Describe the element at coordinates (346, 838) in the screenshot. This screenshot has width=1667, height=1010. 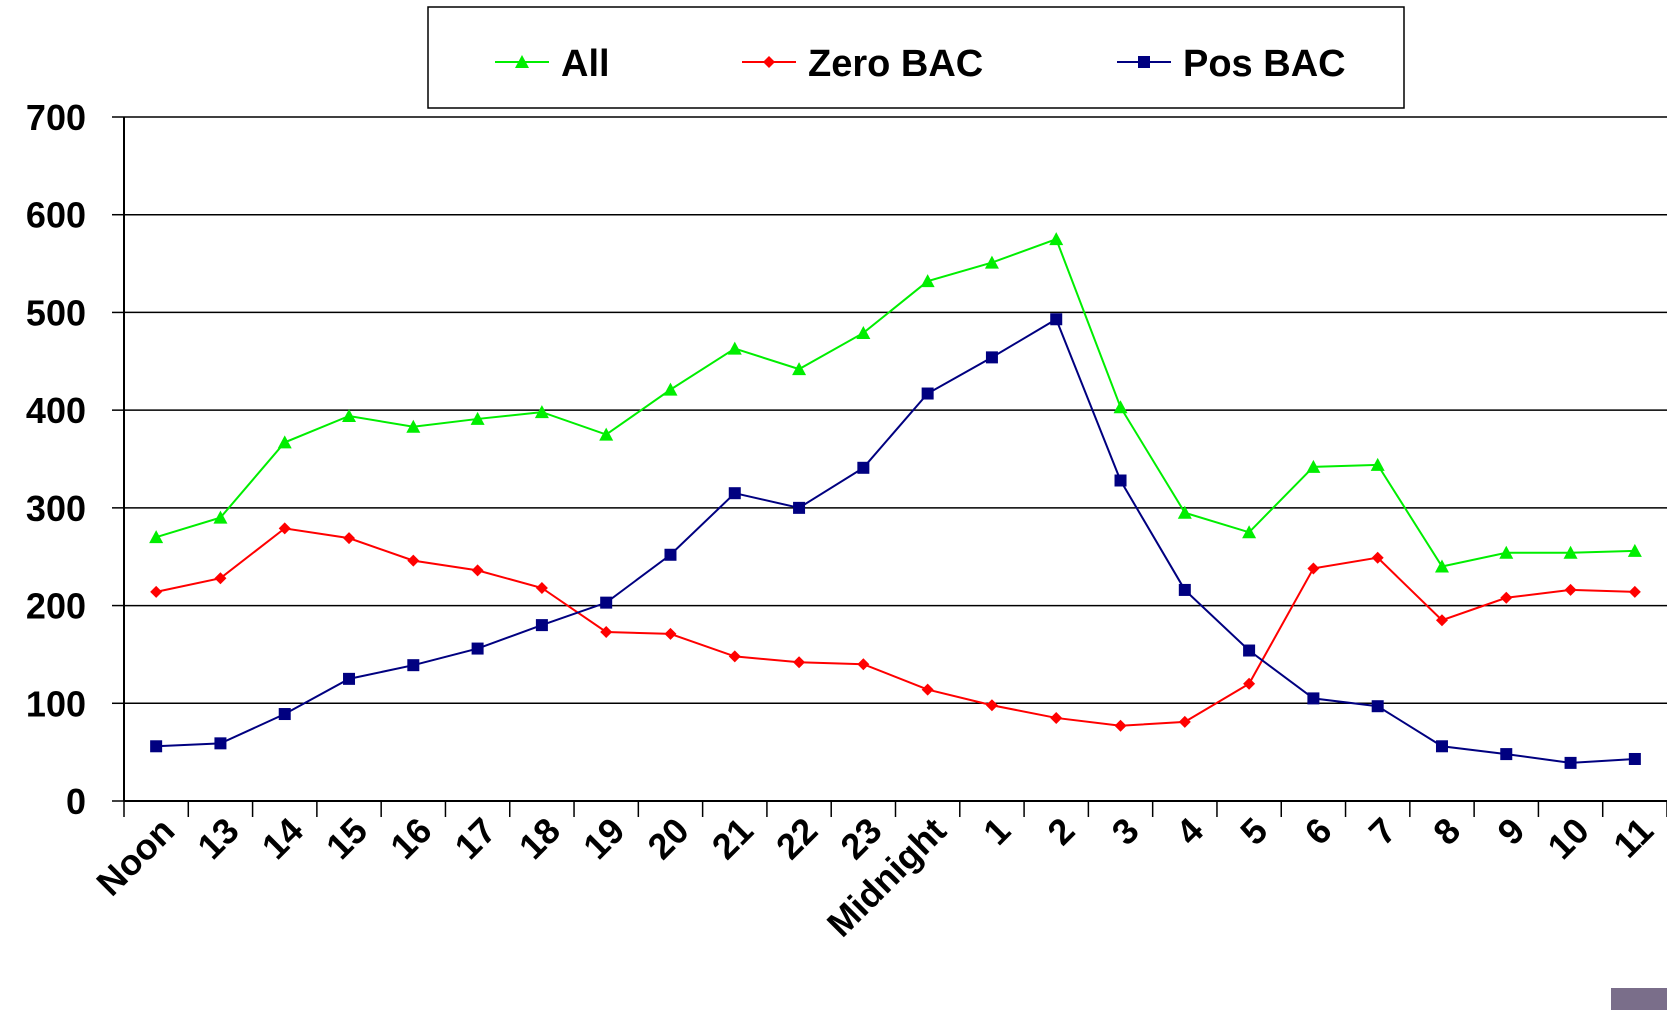
I see `x-tick-label: 15` at that location.